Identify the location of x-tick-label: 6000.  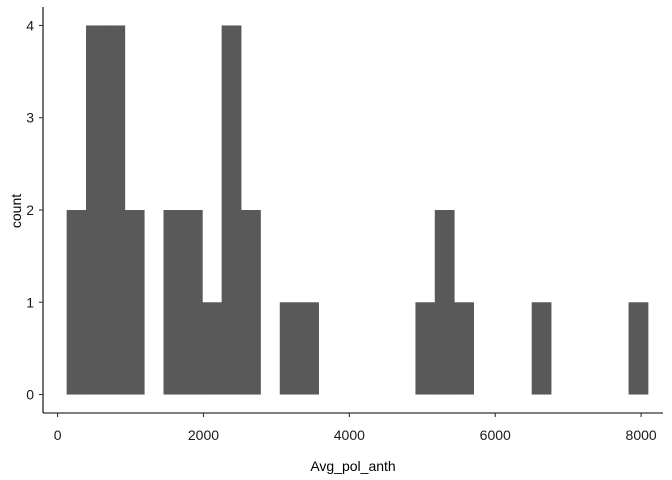
(495, 435).